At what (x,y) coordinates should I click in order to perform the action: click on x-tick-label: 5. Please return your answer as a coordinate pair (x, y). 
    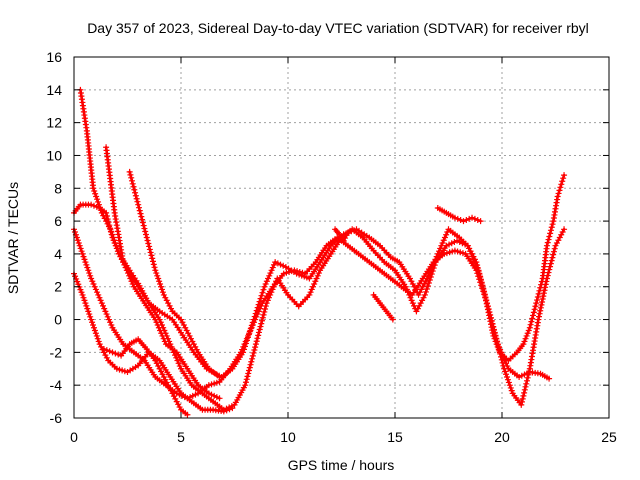
    Looking at the image, I should click on (181, 437).